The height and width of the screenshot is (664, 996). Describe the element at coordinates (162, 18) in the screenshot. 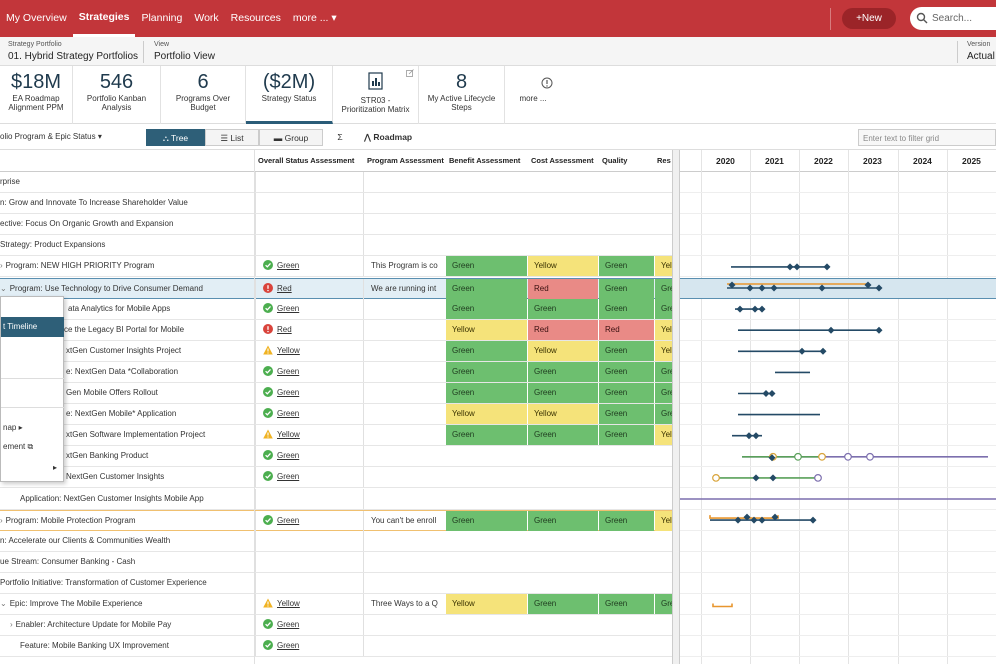

I see `nav-item-2: Planning` at that location.